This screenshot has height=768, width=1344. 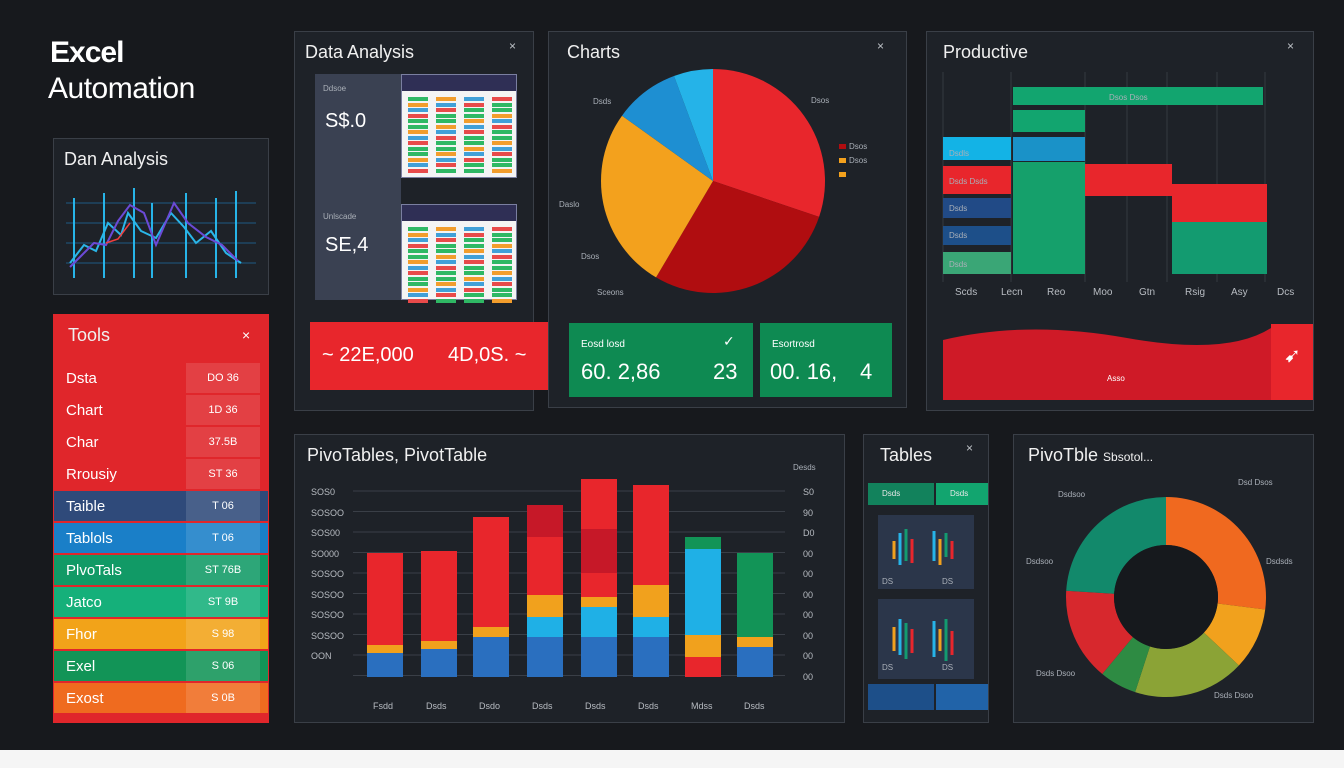 I want to click on app-title: Excel, so click(x=87, y=52).